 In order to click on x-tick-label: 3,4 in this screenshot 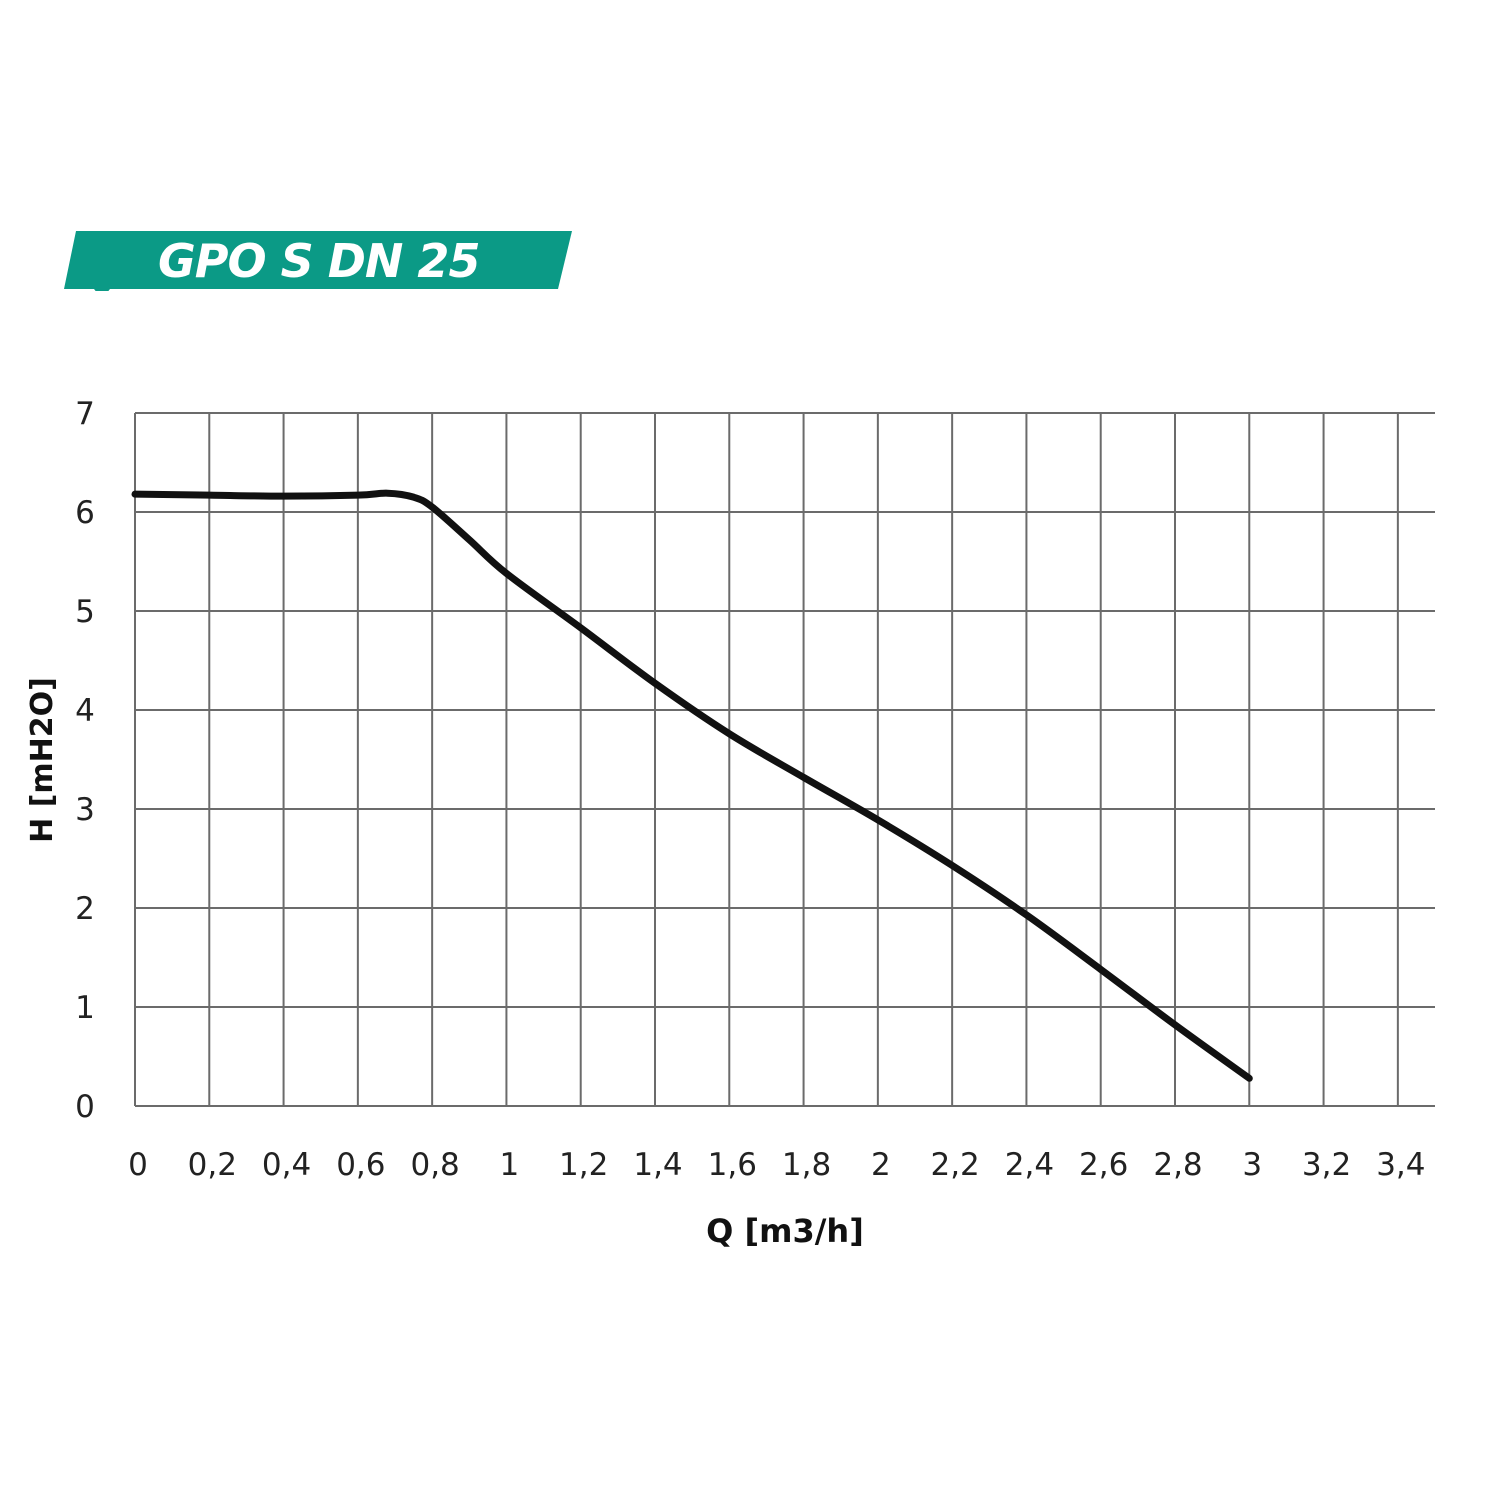, I will do `click(1400, 1165)`.